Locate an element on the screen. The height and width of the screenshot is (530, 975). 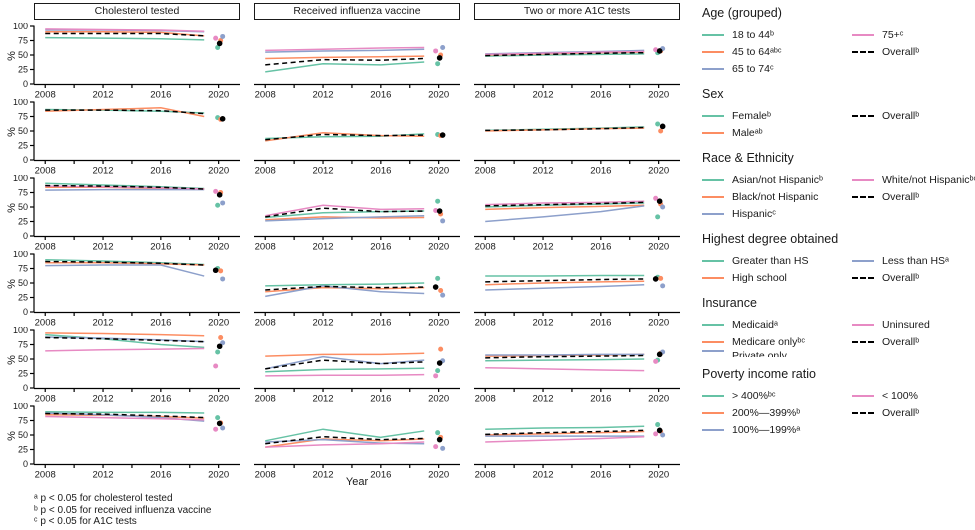
legend-item: Hispanicᶜ is located at coordinates (777, 213).